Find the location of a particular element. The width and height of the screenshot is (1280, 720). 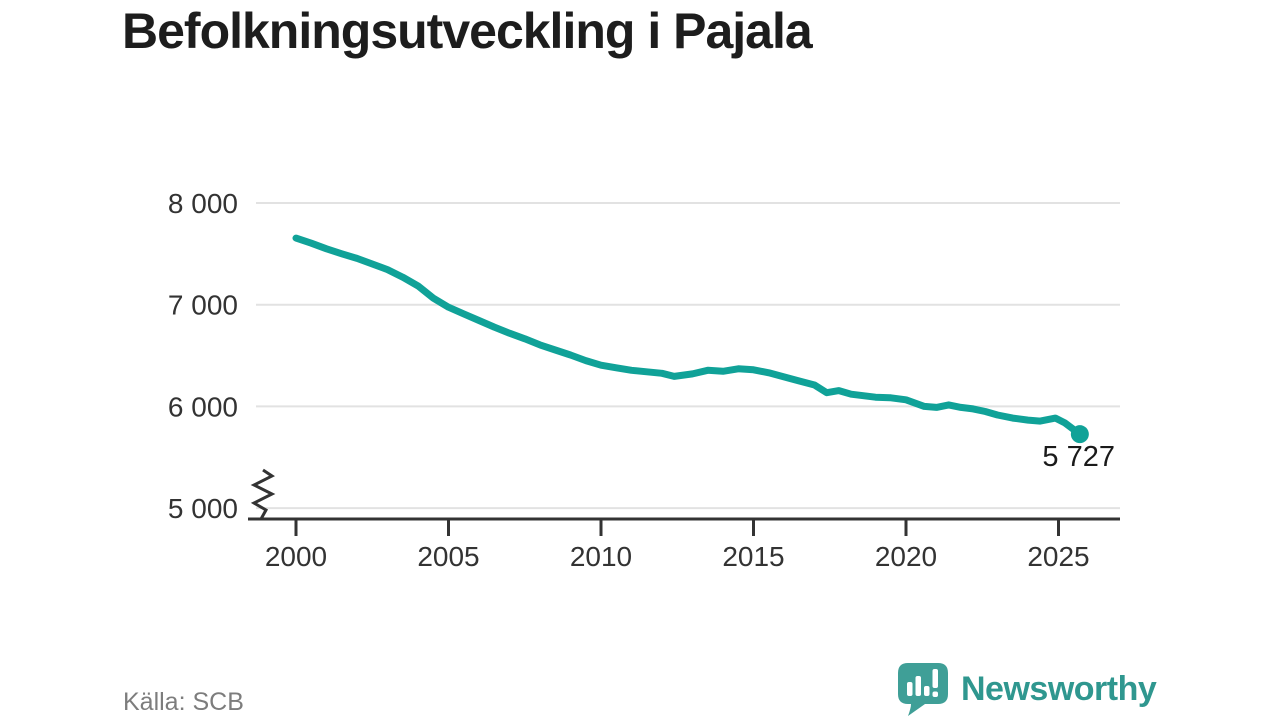

newsworthy-logo: Newsworthy is located at coordinates (1027, 689).